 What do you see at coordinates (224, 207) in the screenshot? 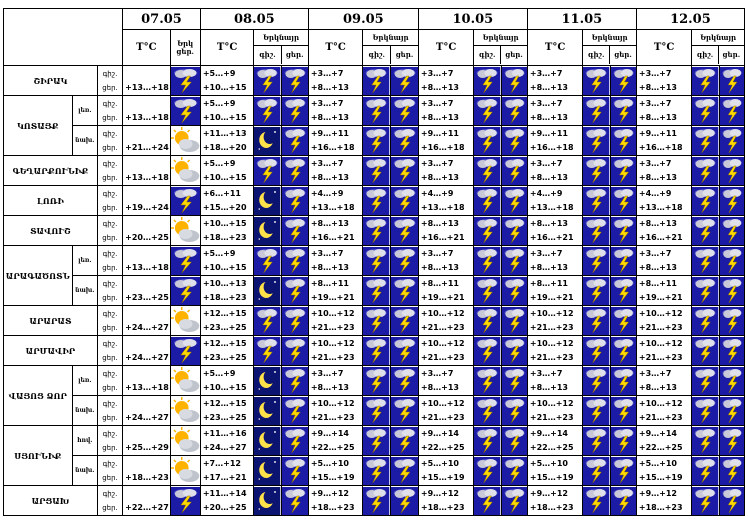
I see `day-temperature: +15…+20` at bounding box center [224, 207].